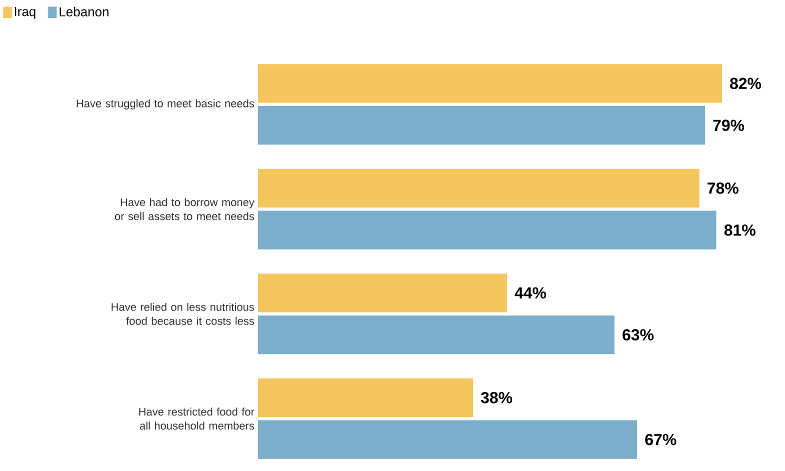 The height and width of the screenshot is (471, 785). What do you see at coordinates (723, 188) in the screenshot?
I see `data-label: 78%` at bounding box center [723, 188].